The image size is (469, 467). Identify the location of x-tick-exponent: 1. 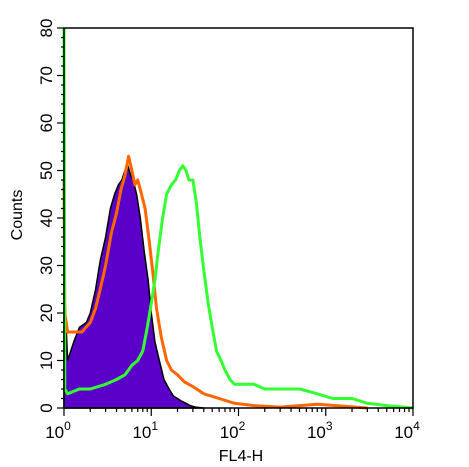
(154, 426).